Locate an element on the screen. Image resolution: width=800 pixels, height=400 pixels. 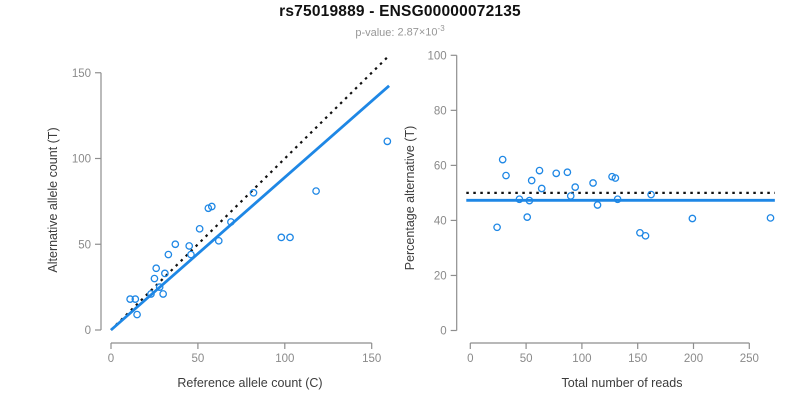
pvalue-exponent: -3 is located at coordinates (441, 28).